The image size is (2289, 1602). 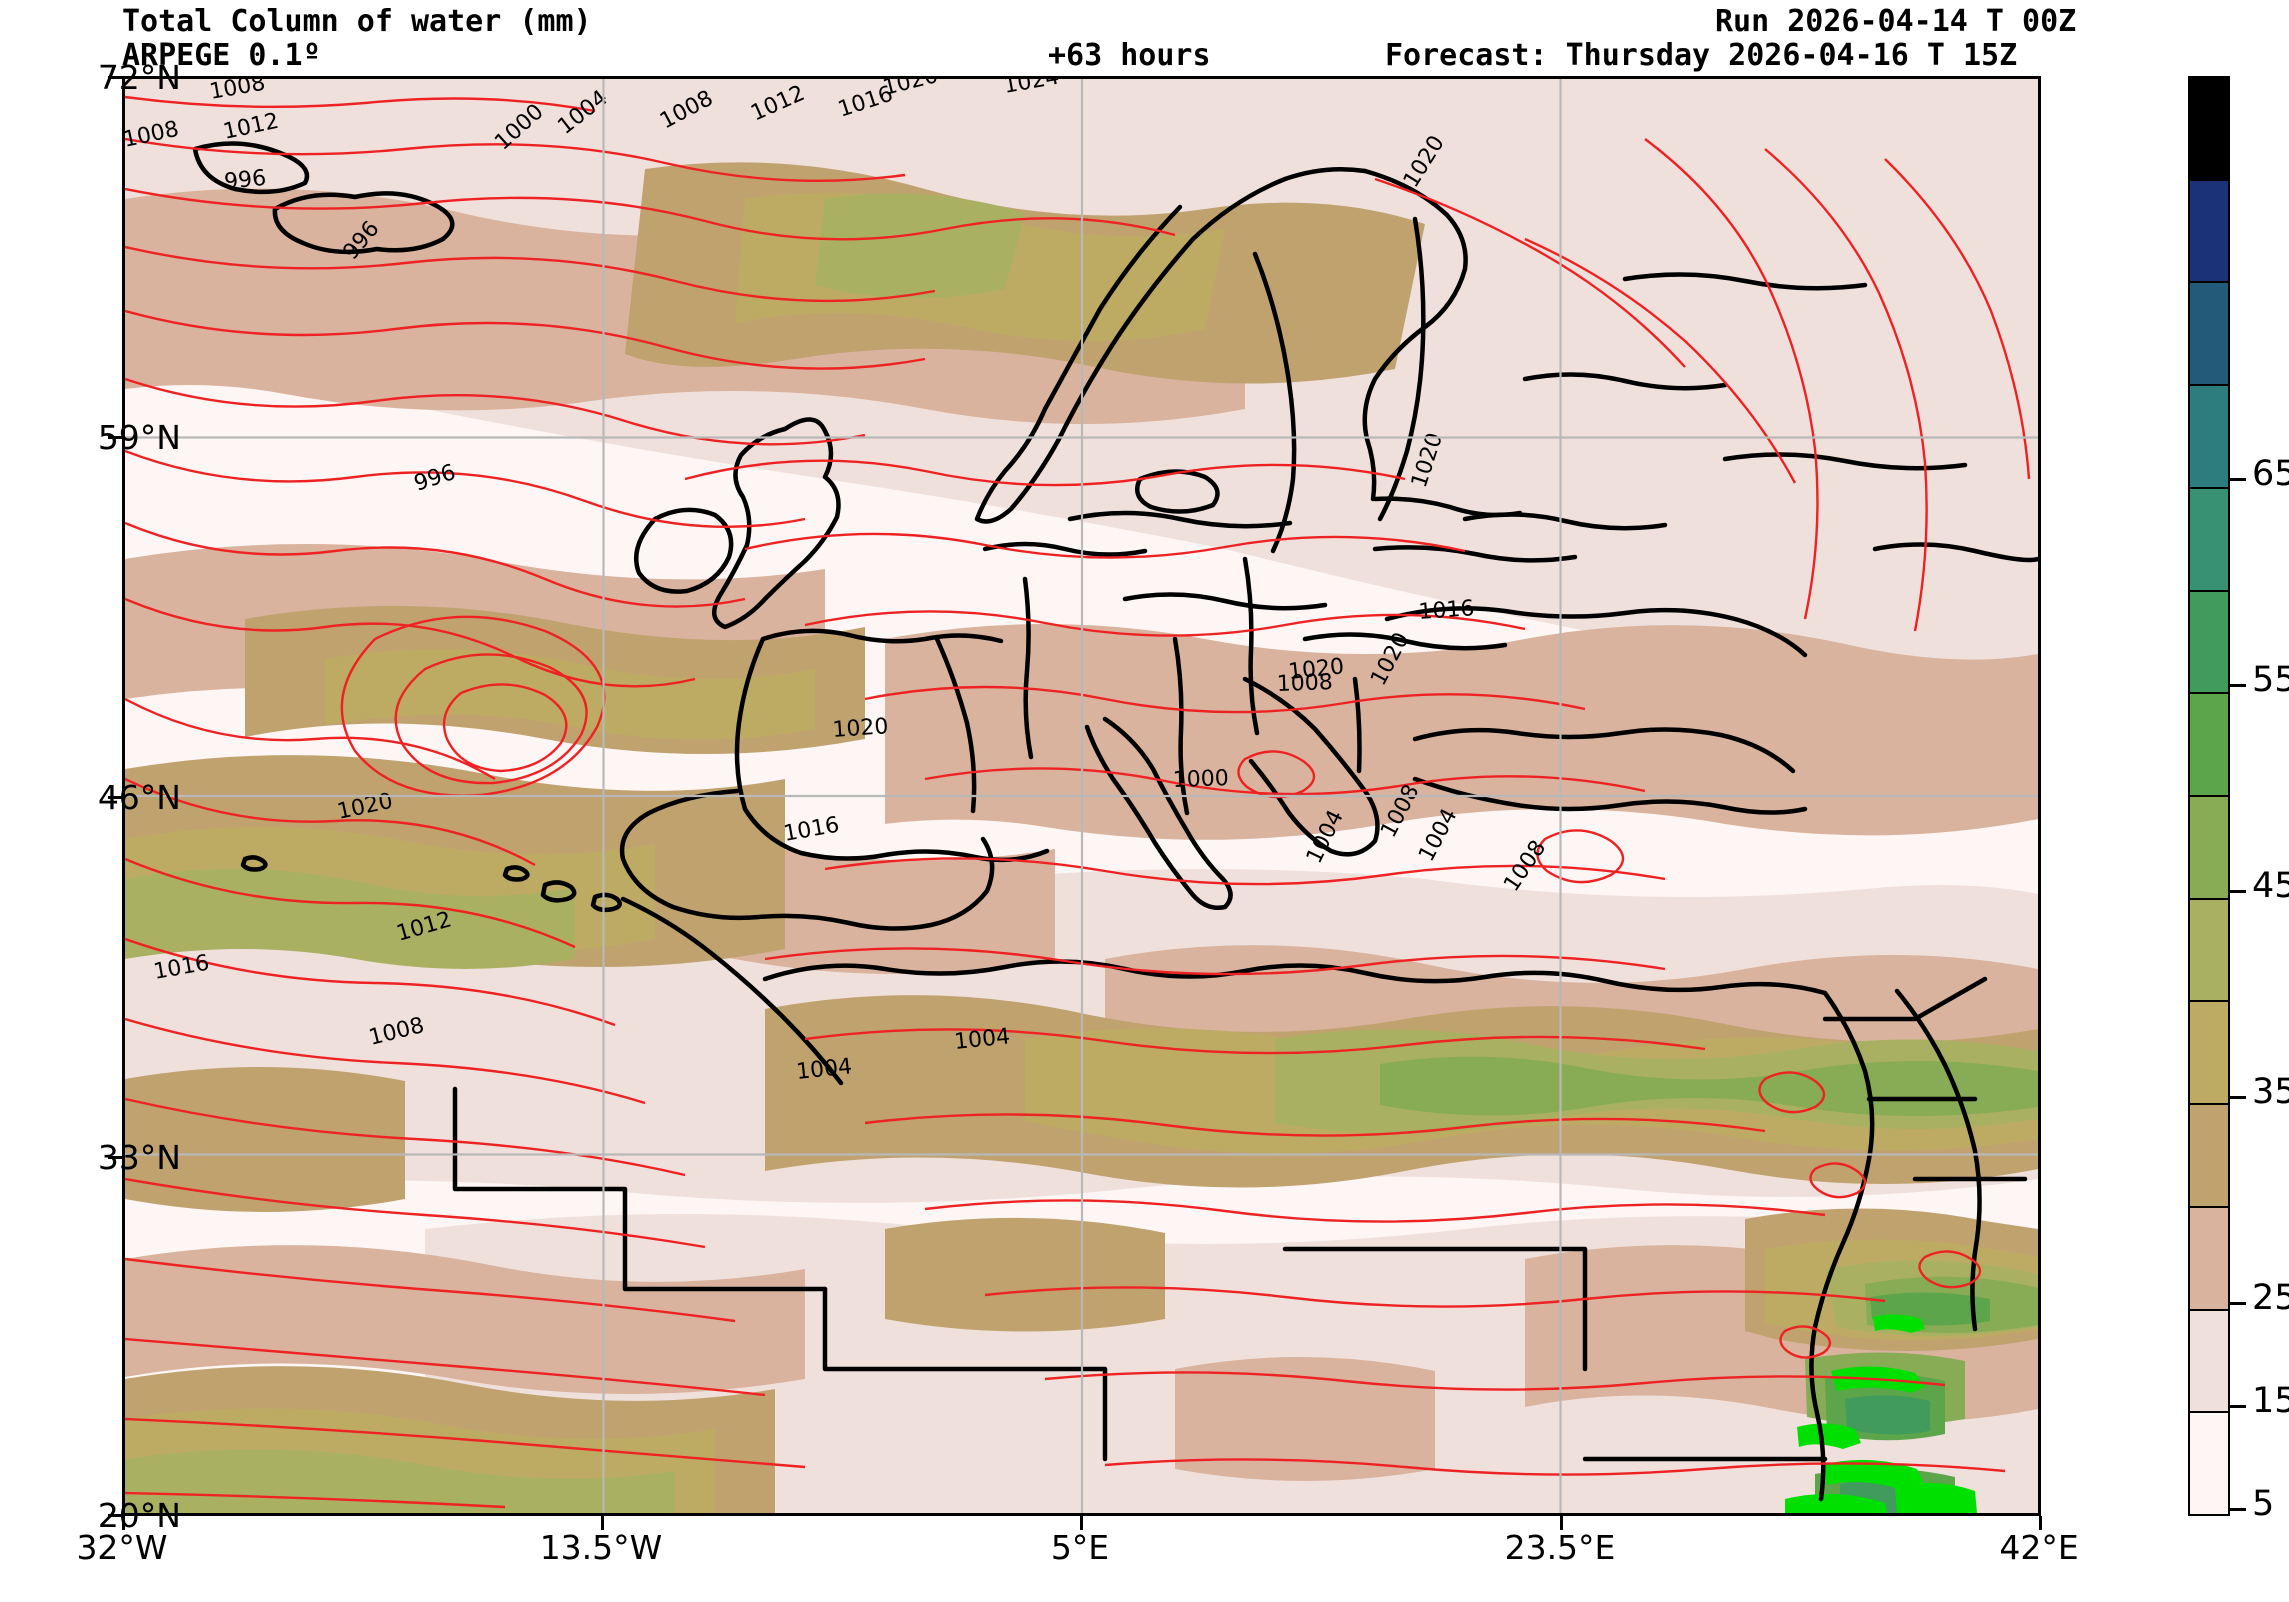 I want to click on colorbar, so click(x=2209, y=796).